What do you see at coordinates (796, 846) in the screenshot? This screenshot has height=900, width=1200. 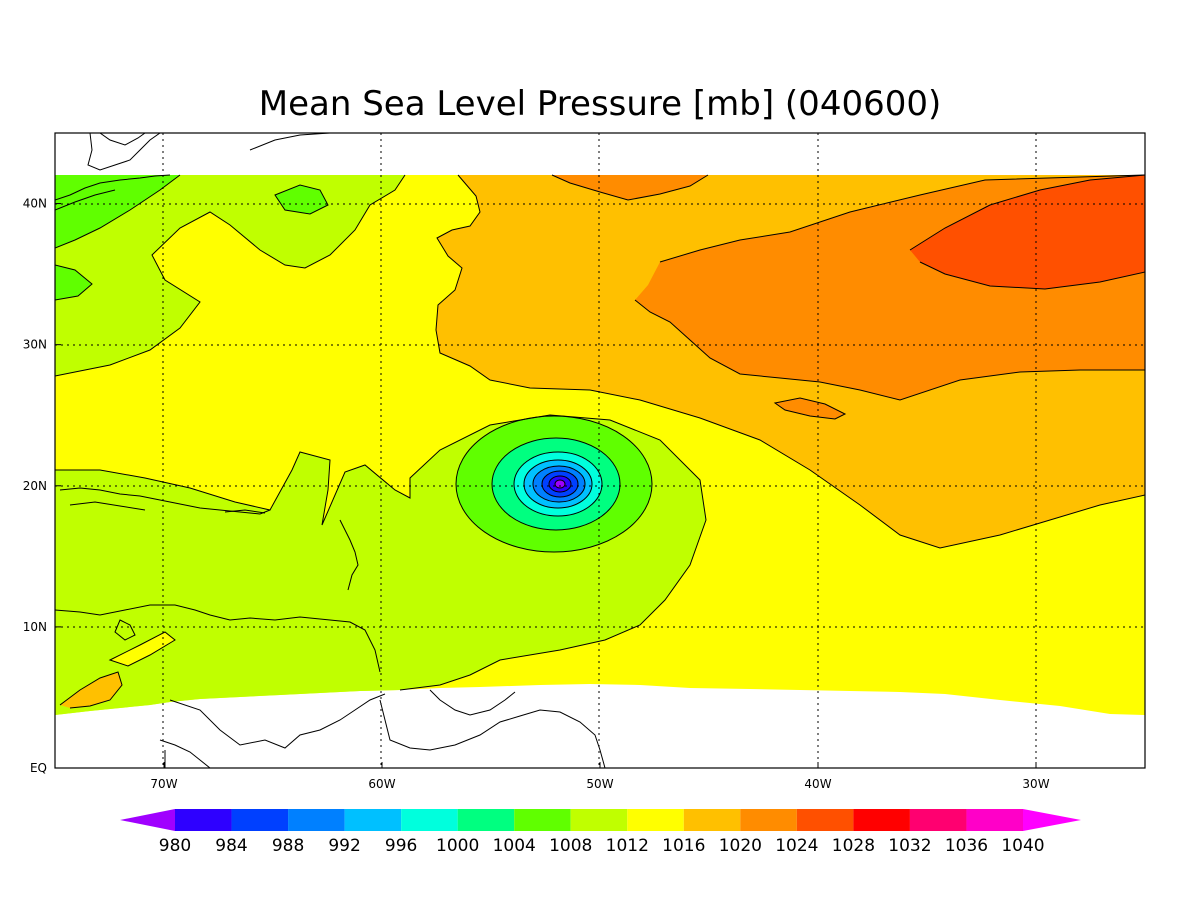 I see `colorbar-label: 1024` at bounding box center [796, 846].